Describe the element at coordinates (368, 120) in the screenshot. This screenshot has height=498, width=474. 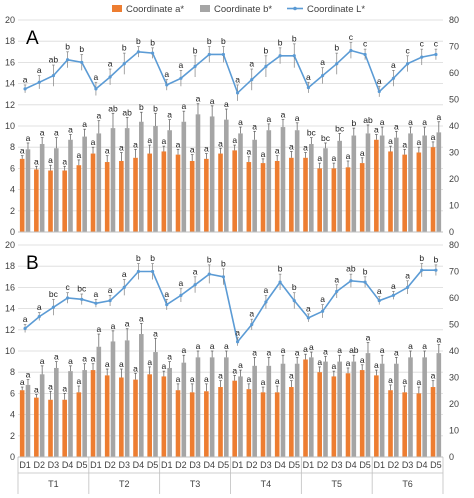
I see `data-label-b: ab` at that location.